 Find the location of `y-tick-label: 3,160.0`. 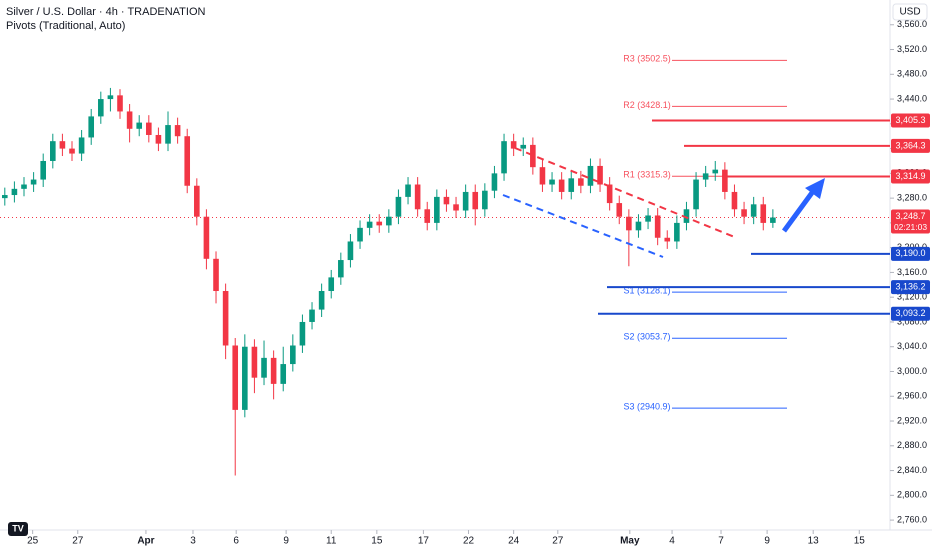

y-tick-label: 3,160.0 is located at coordinates (912, 272).